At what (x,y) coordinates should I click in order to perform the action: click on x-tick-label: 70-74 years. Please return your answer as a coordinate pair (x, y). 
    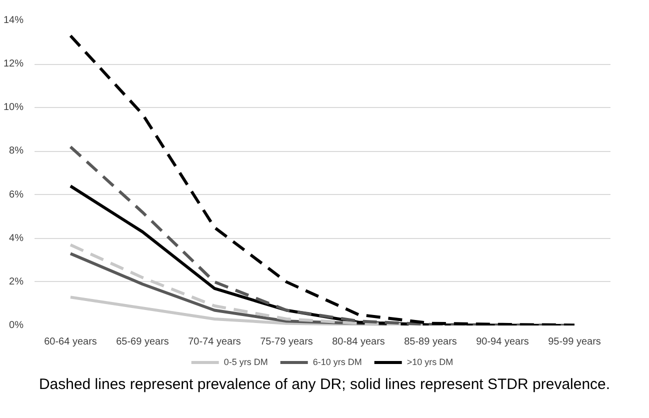
    Looking at the image, I should click on (214, 342).